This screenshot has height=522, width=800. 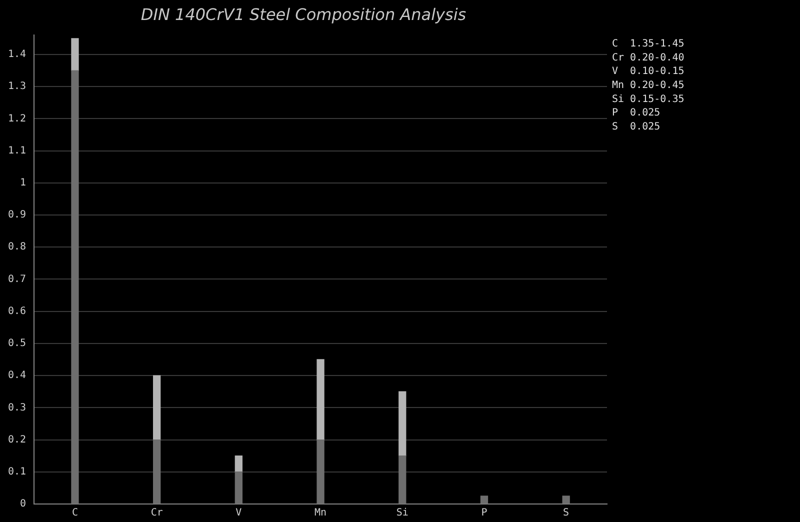 What do you see at coordinates (648, 85) in the screenshot?
I see `text: Mn 0.20-0.45` at bounding box center [648, 85].